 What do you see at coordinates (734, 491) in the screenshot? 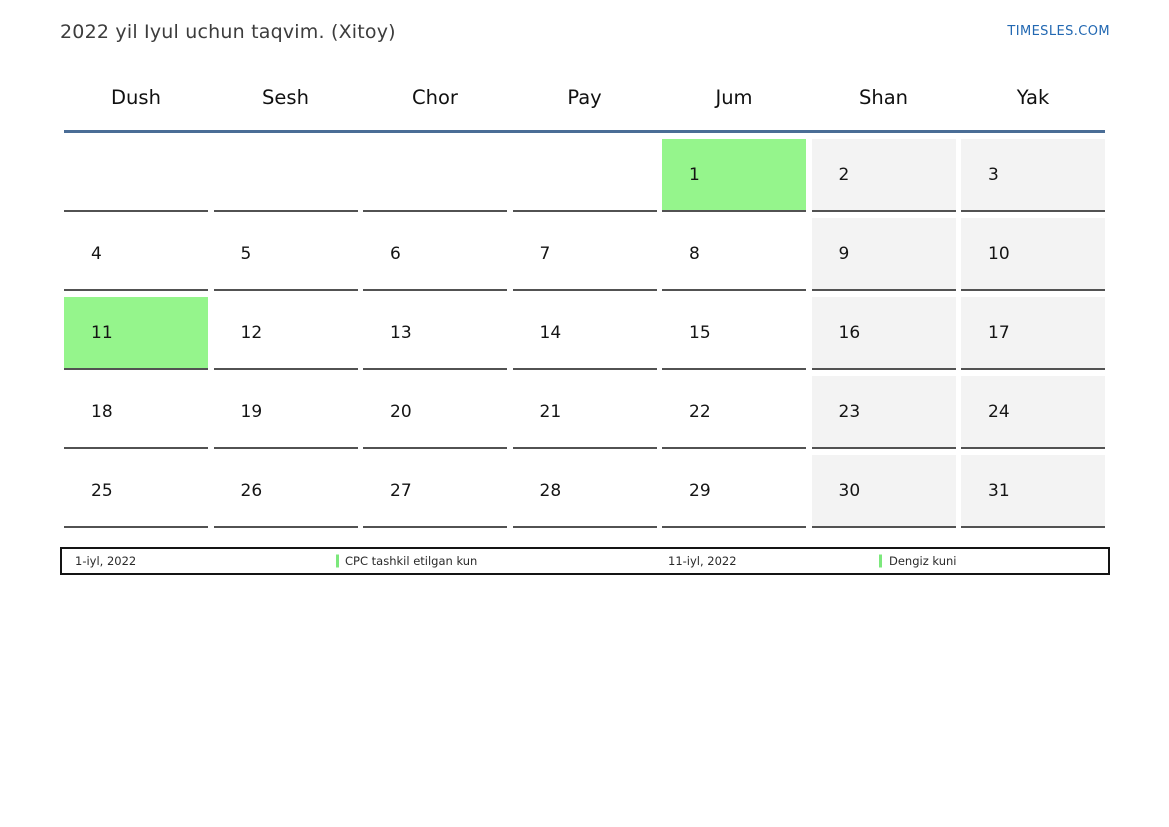
I see `day-cell-29: 29` at bounding box center [734, 491].